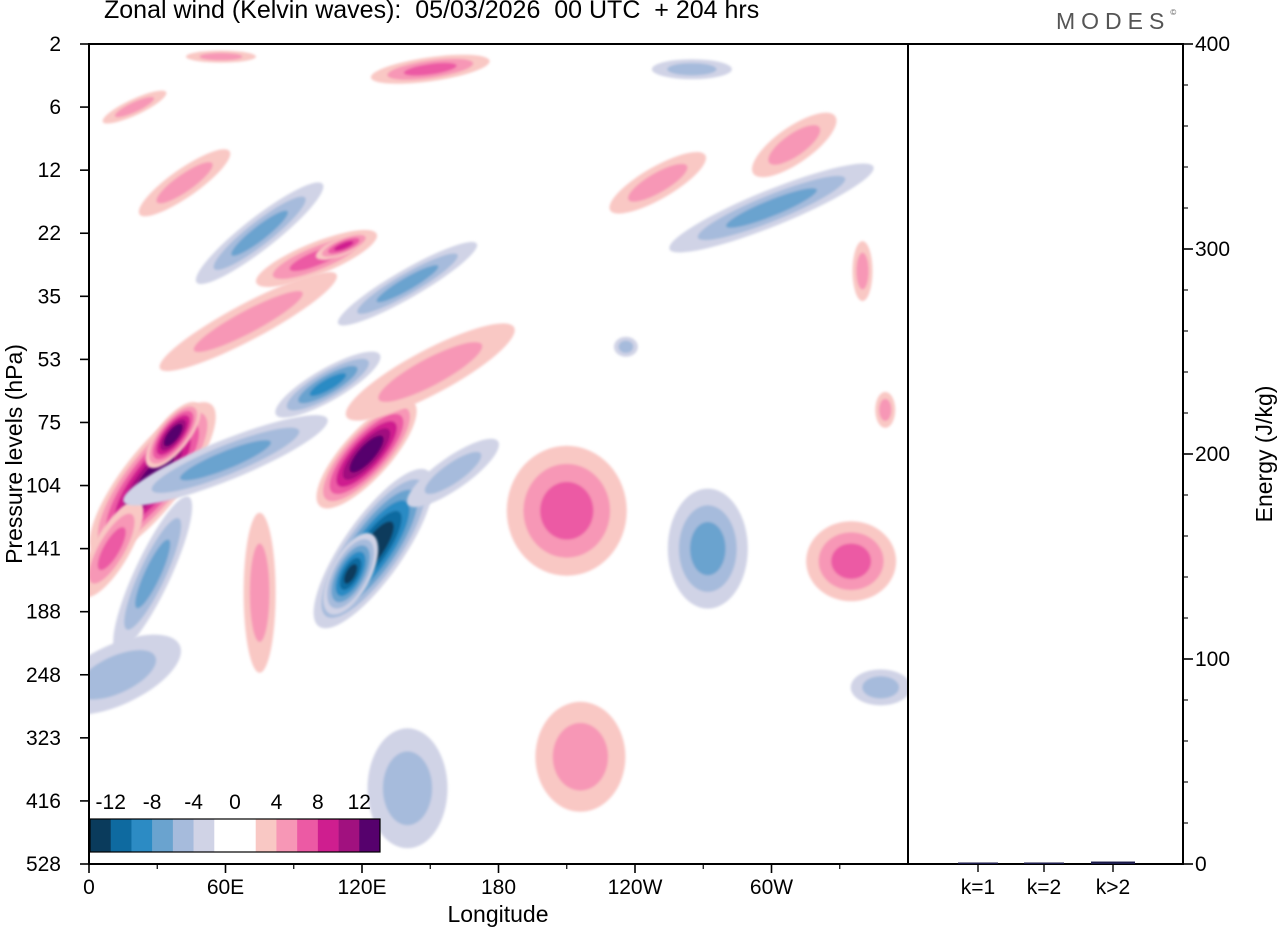  I want to click on neg-band-a2, so click(225, 460).